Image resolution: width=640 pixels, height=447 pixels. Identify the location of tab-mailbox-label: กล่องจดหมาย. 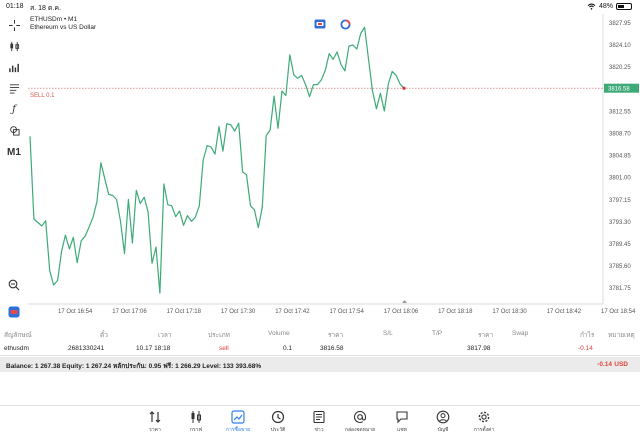
(360, 430).